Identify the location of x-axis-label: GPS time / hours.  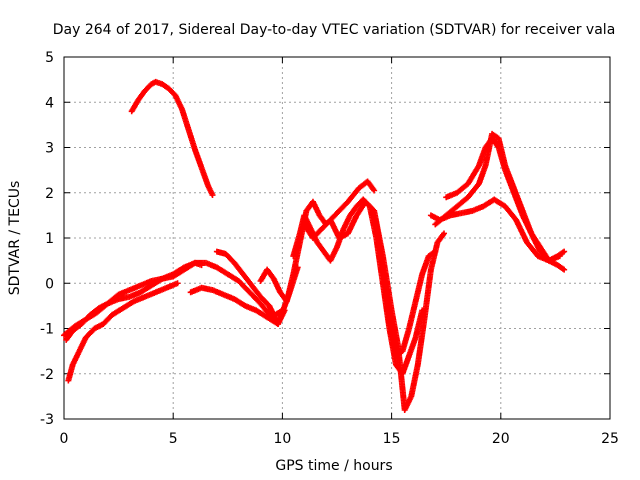
(333, 466).